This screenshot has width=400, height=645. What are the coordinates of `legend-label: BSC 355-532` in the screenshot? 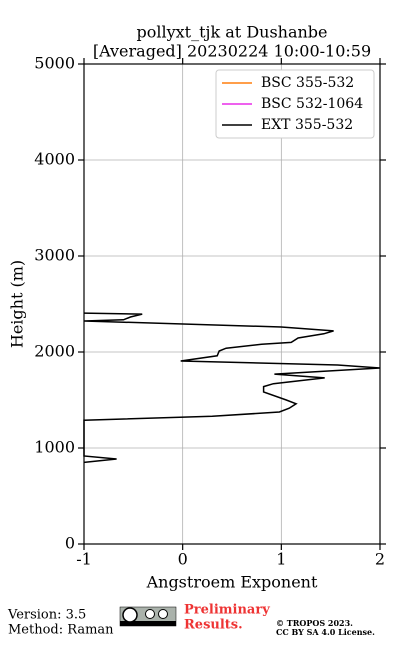 It's located at (307, 83).